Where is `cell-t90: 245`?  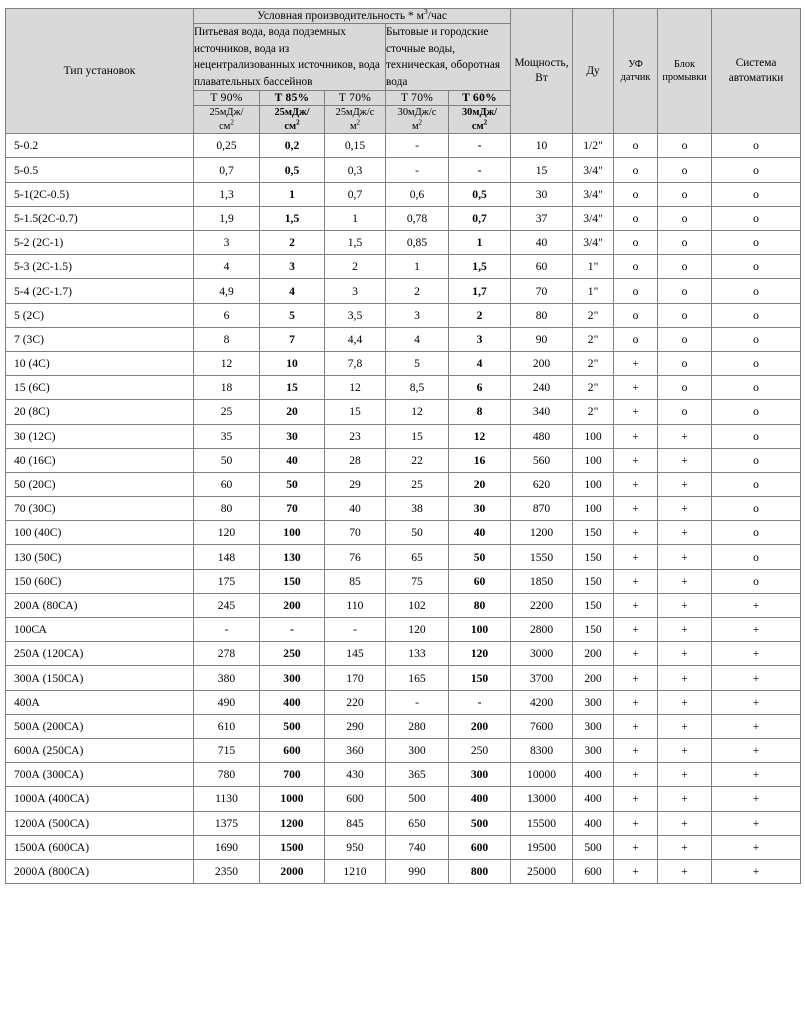
cell-t90: 245 is located at coordinates (226, 605).